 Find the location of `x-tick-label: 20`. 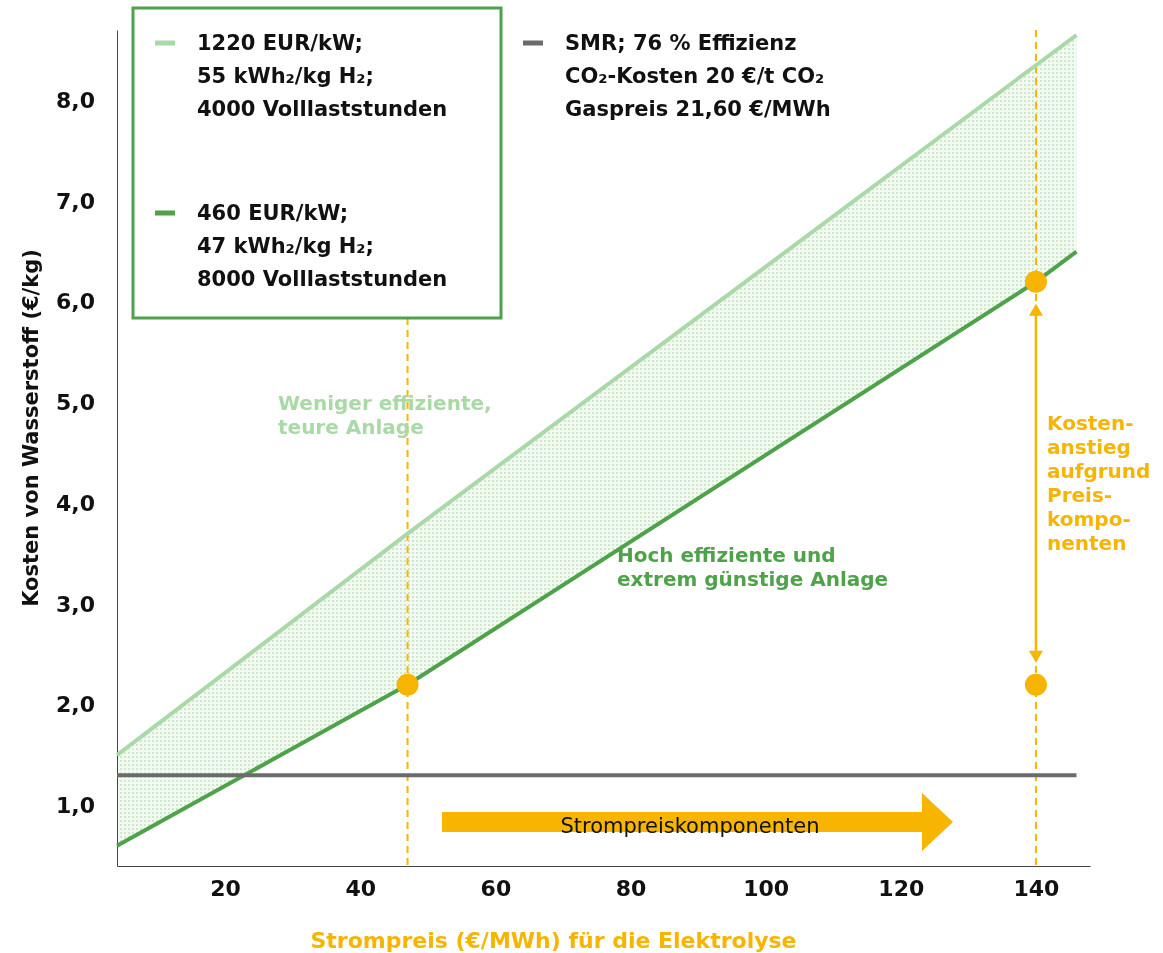

x-tick-label: 20 is located at coordinates (225, 888).